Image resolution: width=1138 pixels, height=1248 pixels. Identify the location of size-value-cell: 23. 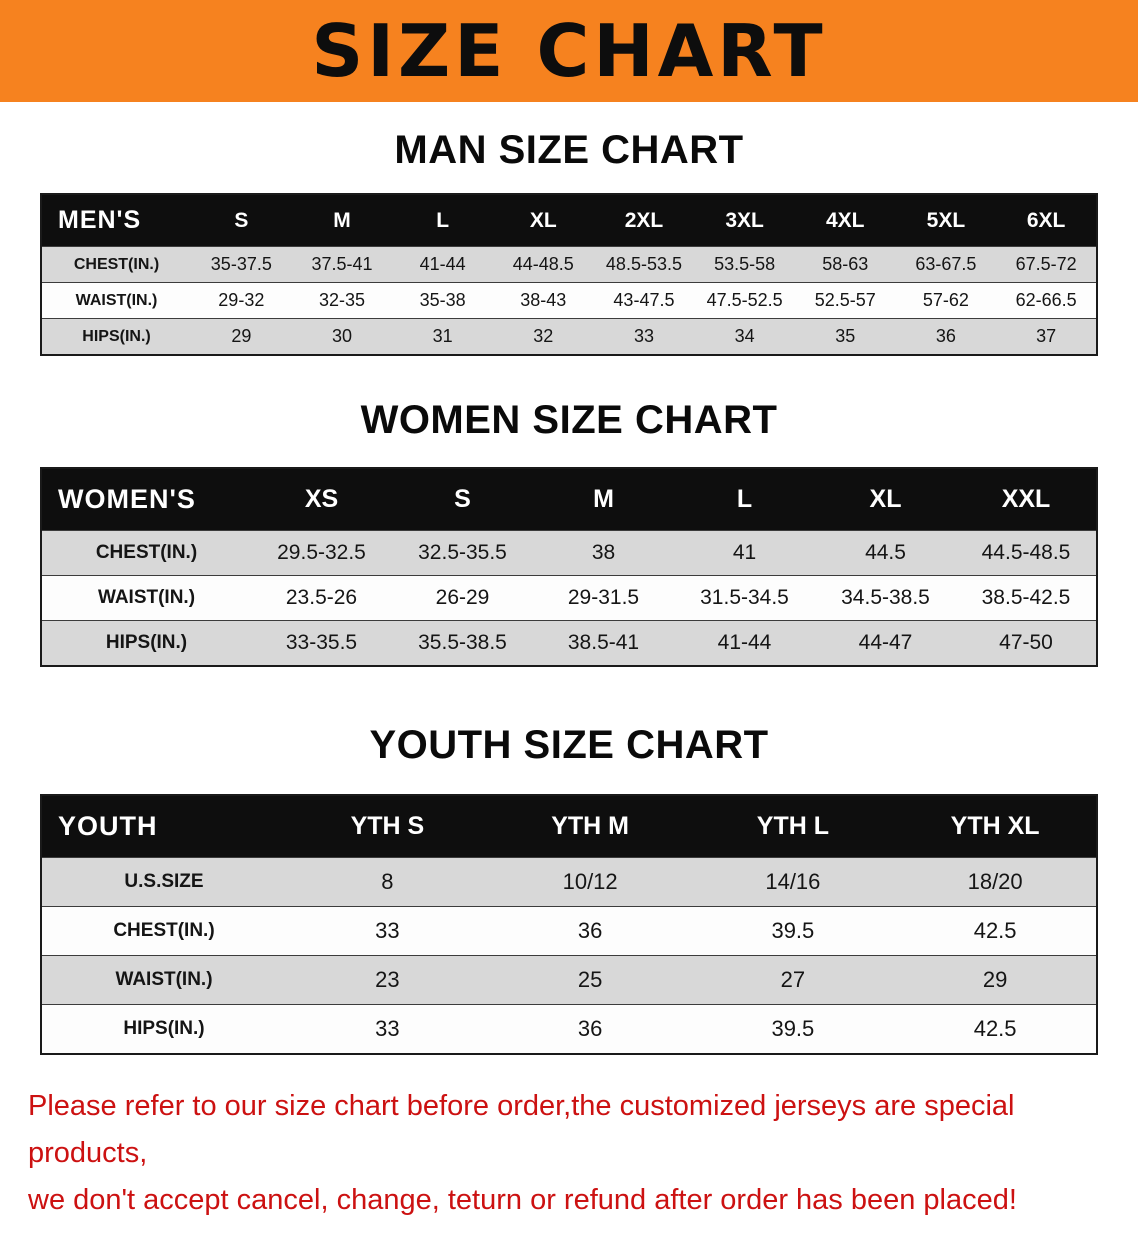
(387, 979).